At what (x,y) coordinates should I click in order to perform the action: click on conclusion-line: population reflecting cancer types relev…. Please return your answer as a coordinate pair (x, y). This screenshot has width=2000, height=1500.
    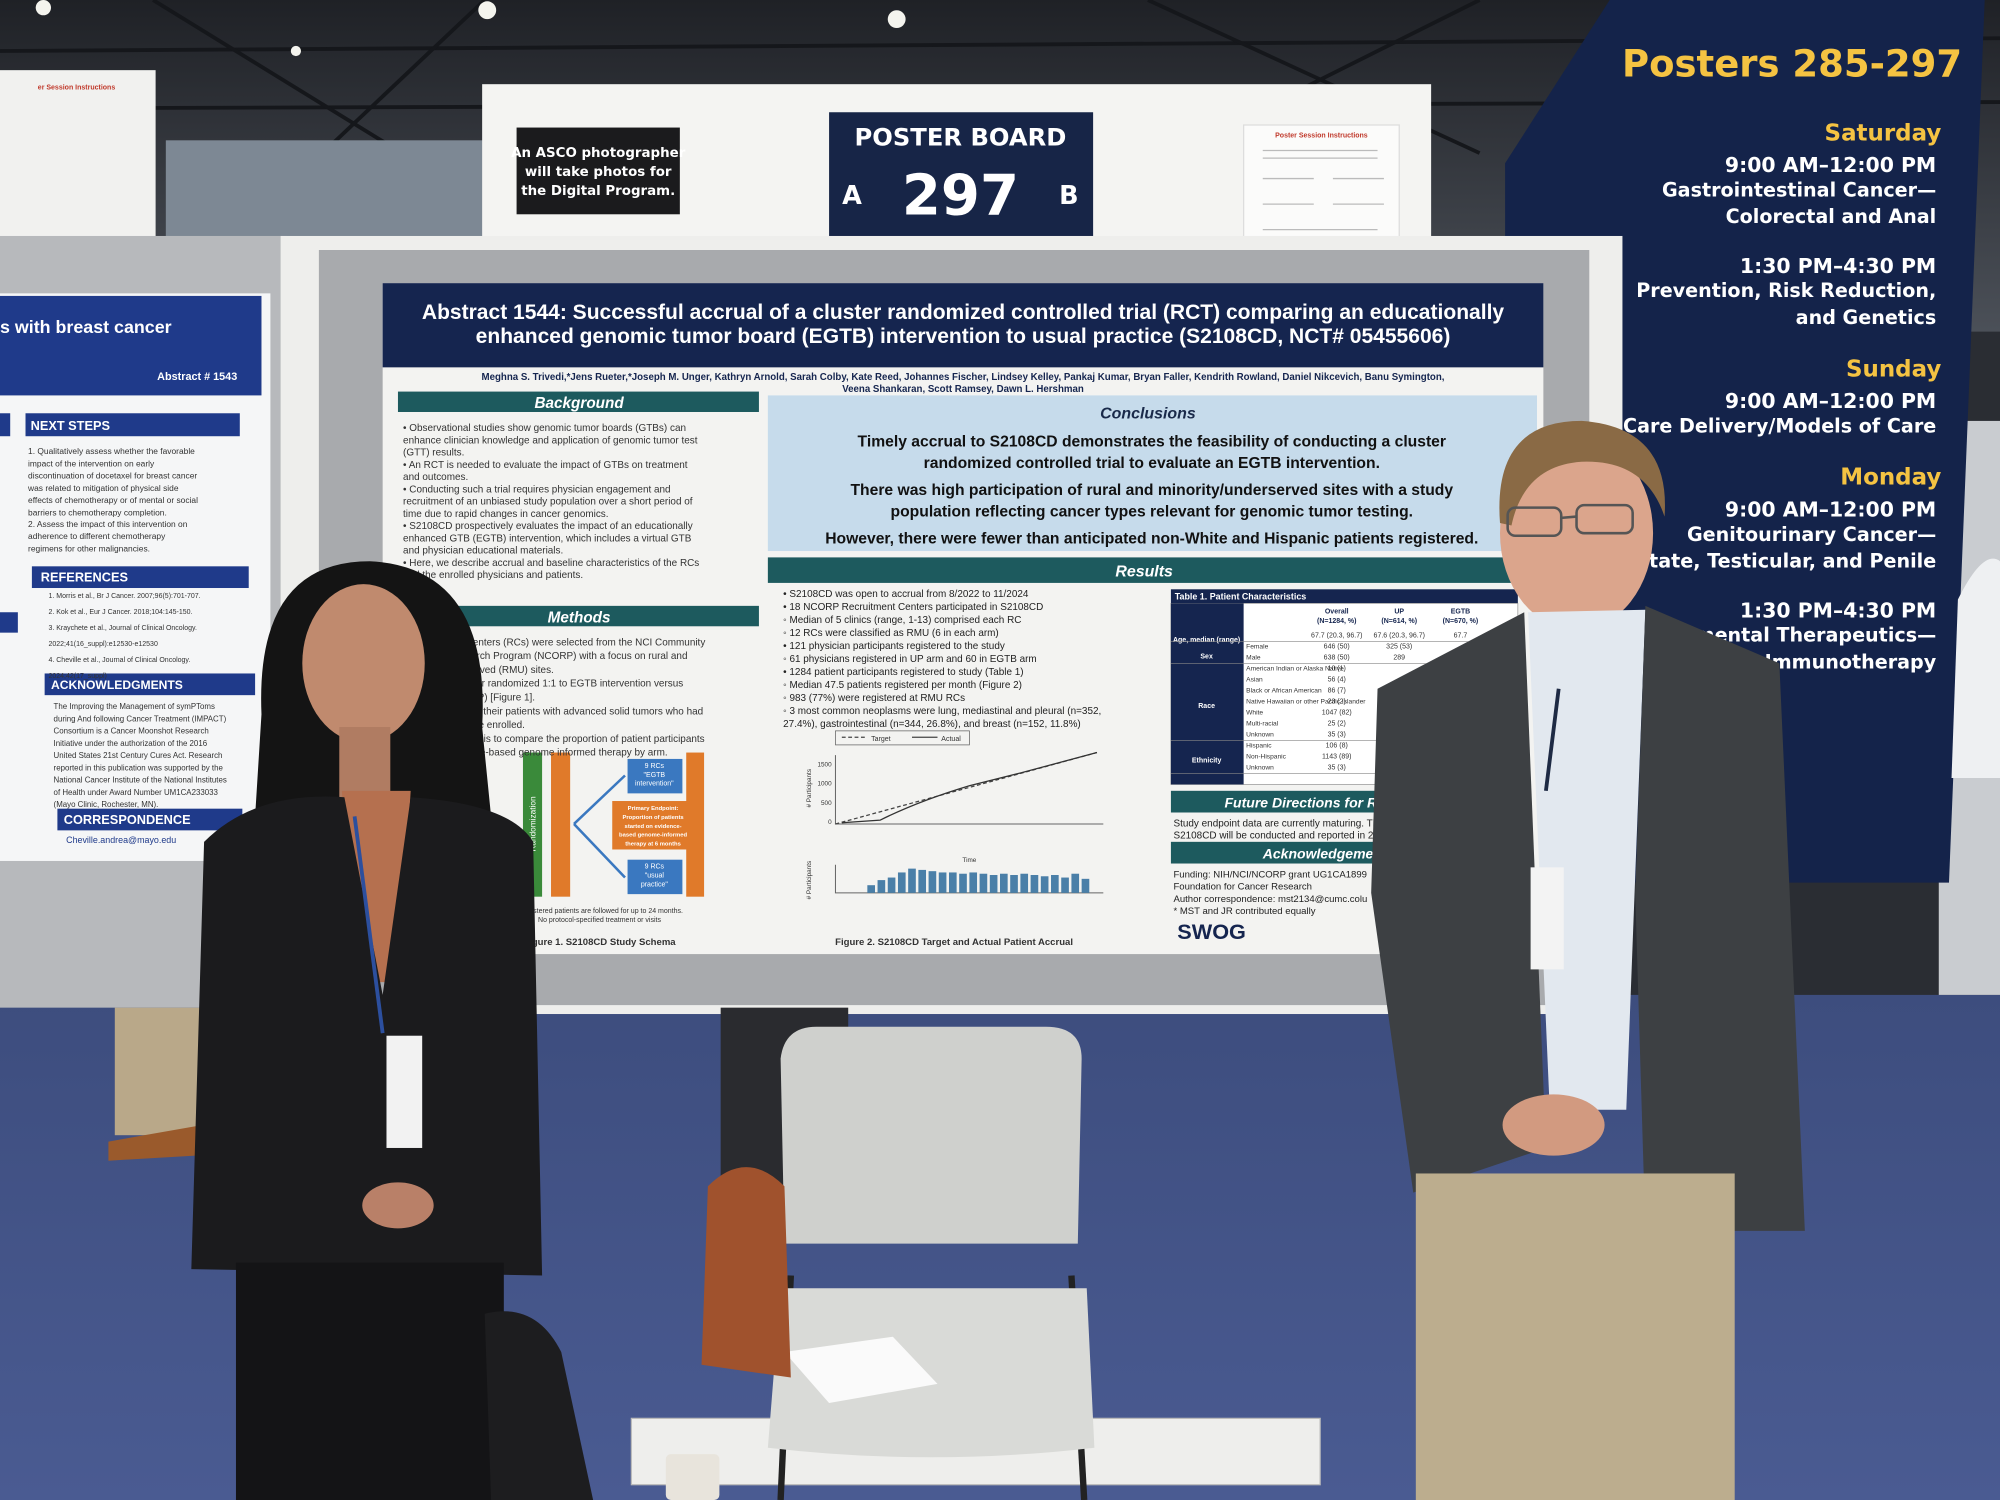
    Looking at the image, I should click on (1152, 512).